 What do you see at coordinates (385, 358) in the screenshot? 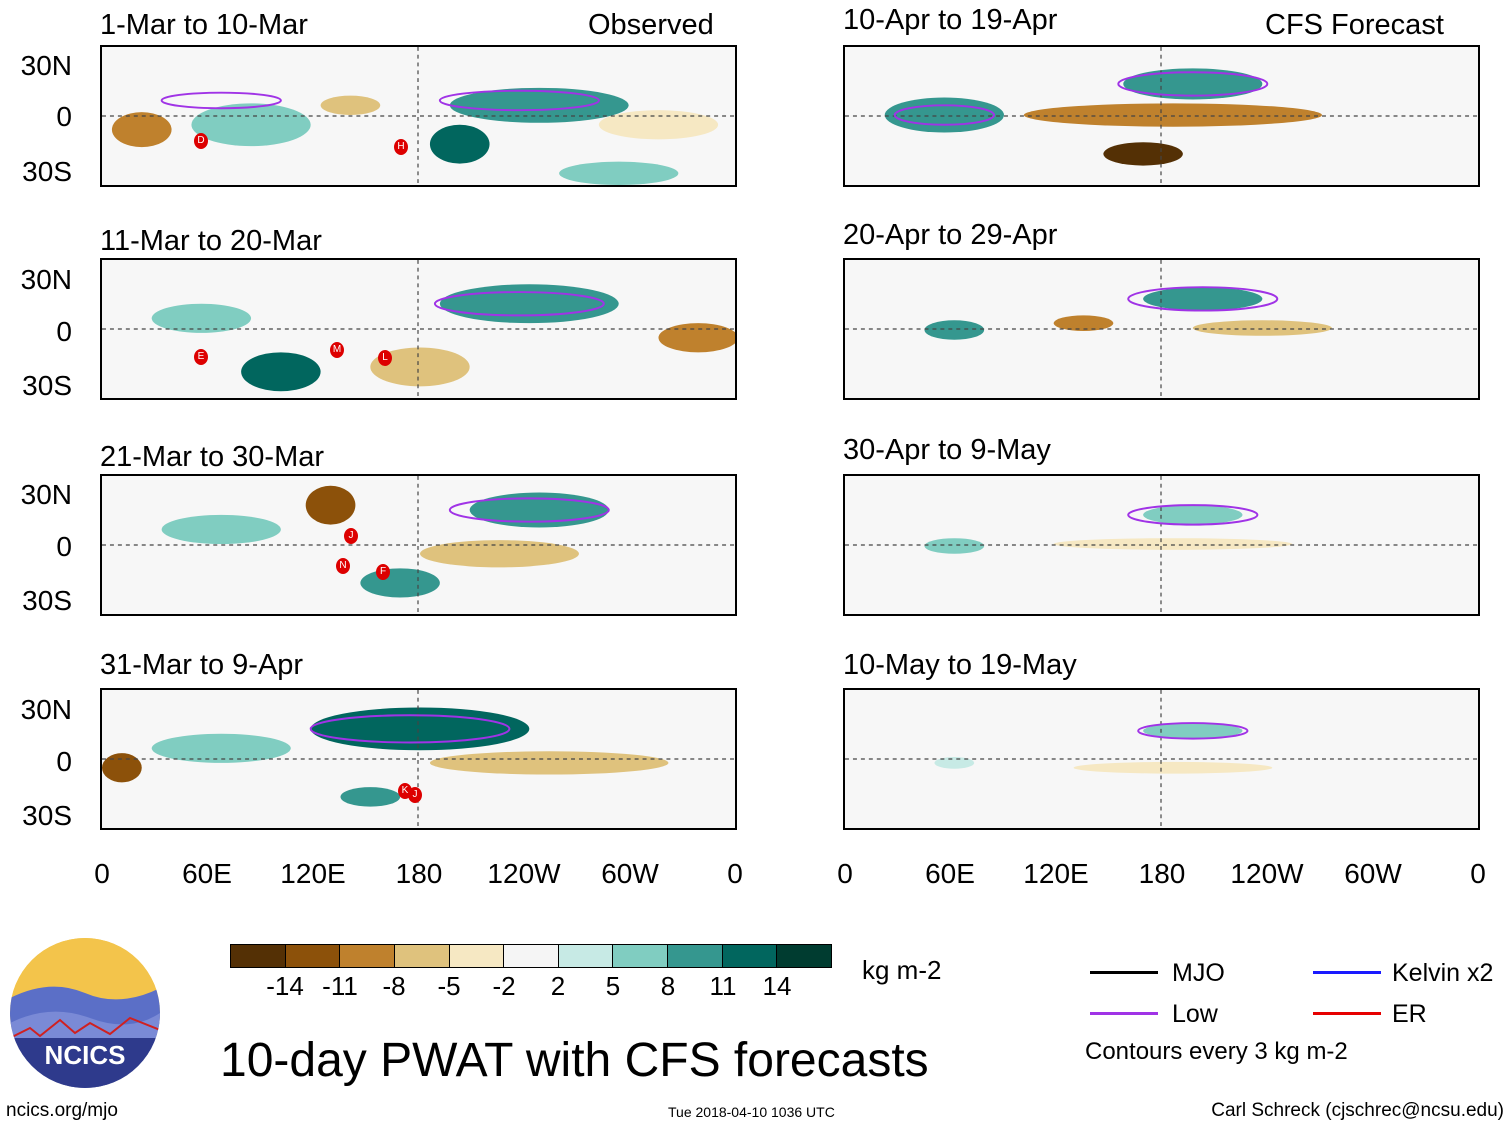
I see `storm-marker: L` at bounding box center [385, 358].